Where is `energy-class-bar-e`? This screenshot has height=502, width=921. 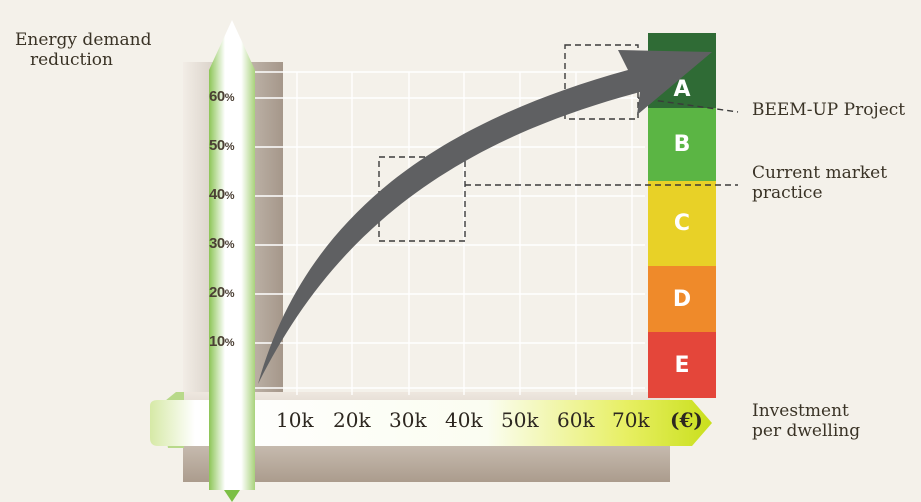 energy-class-bar-e is located at coordinates (682, 365).